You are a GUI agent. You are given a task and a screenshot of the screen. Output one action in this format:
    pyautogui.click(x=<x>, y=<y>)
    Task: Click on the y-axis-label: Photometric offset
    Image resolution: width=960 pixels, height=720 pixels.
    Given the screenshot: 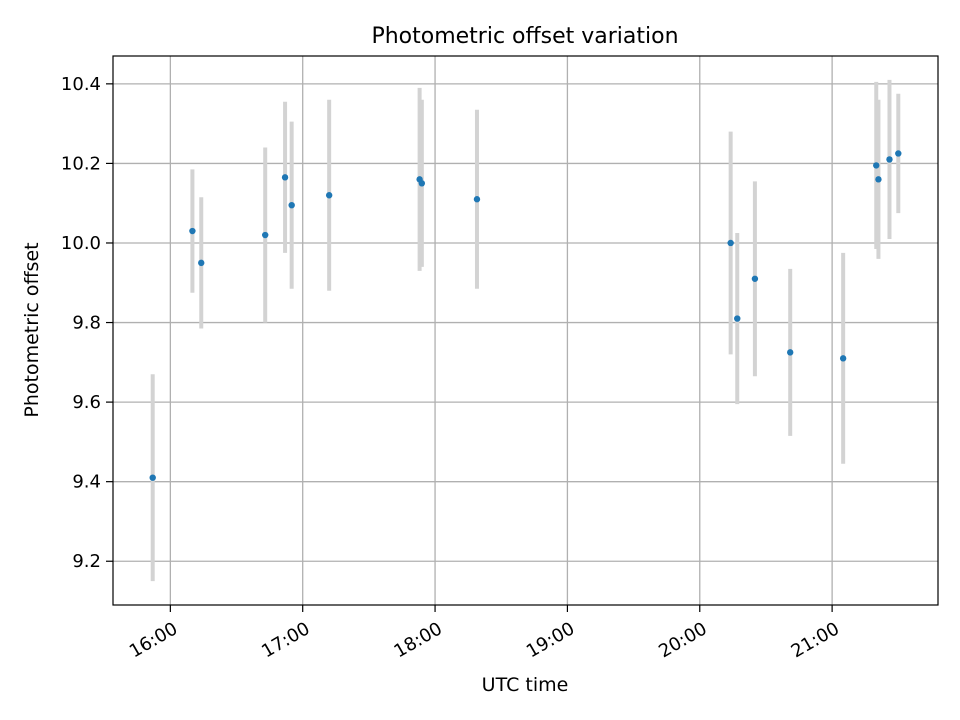 What is the action you would take?
    pyautogui.click(x=32, y=329)
    